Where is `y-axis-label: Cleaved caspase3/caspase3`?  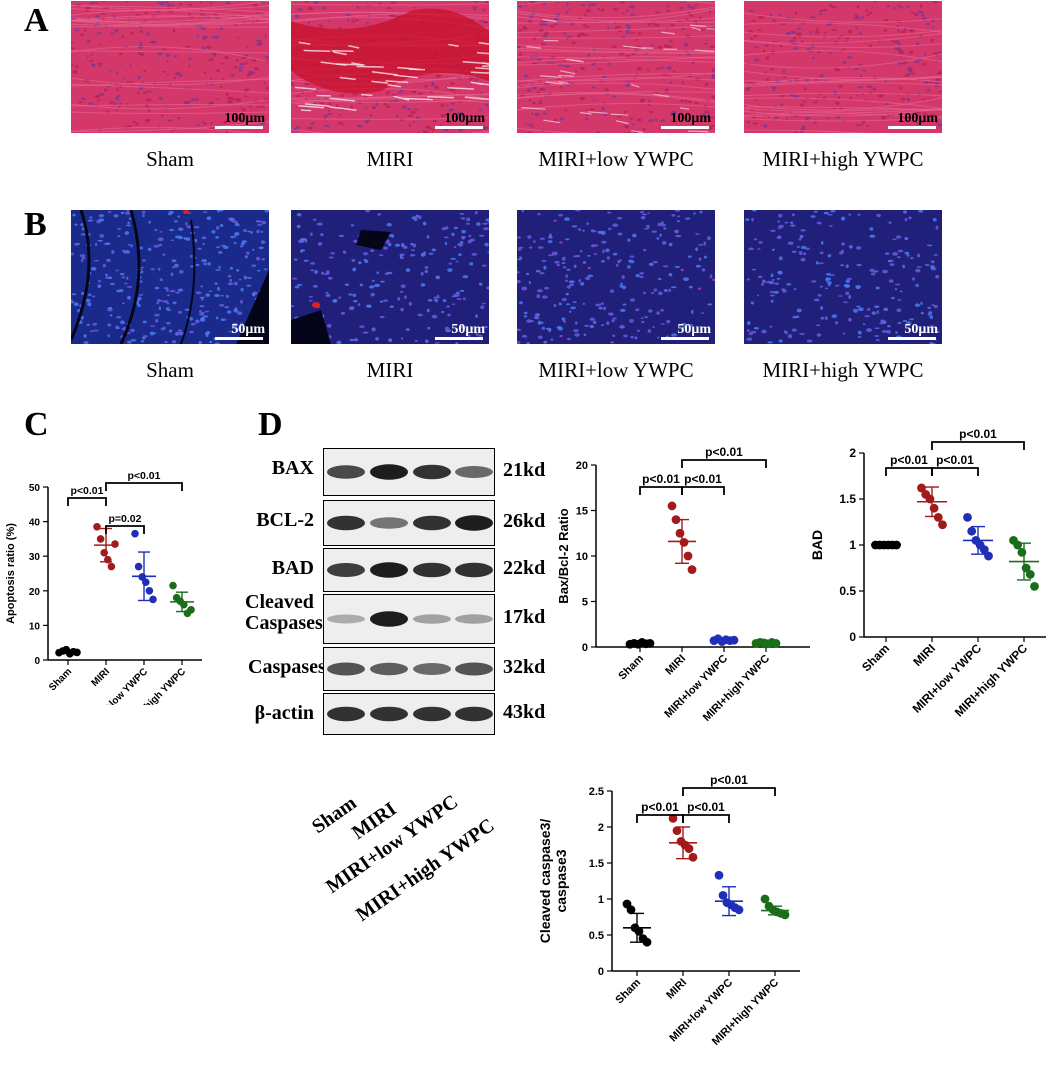 y-axis-label: Cleaved caspase3/caspase3 is located at coordinates (553, 881).